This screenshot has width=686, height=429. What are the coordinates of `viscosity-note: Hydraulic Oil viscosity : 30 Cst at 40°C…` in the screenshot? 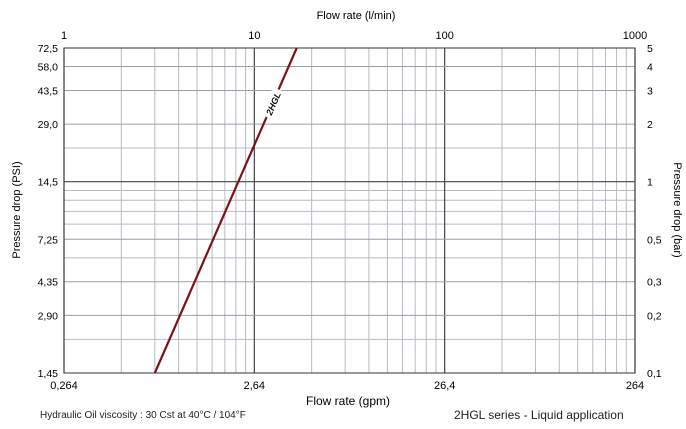 It's located at (143, 415).